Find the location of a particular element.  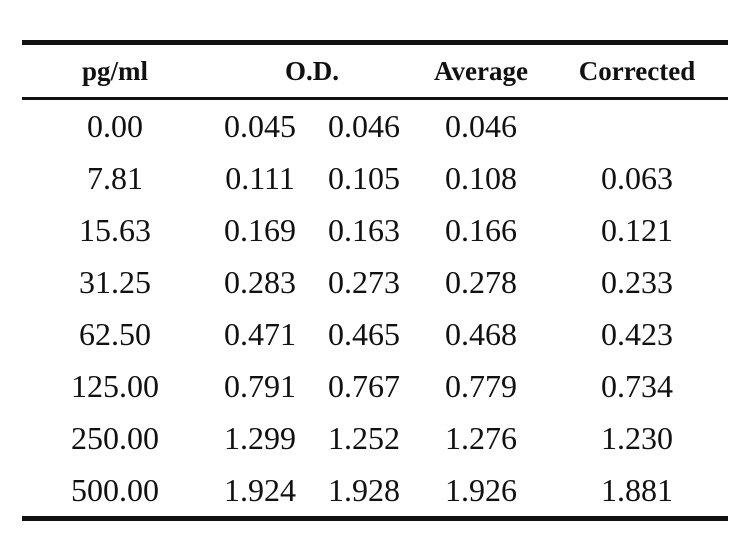

cell-od-2: 0.767 is located at coordinates (364, 385).